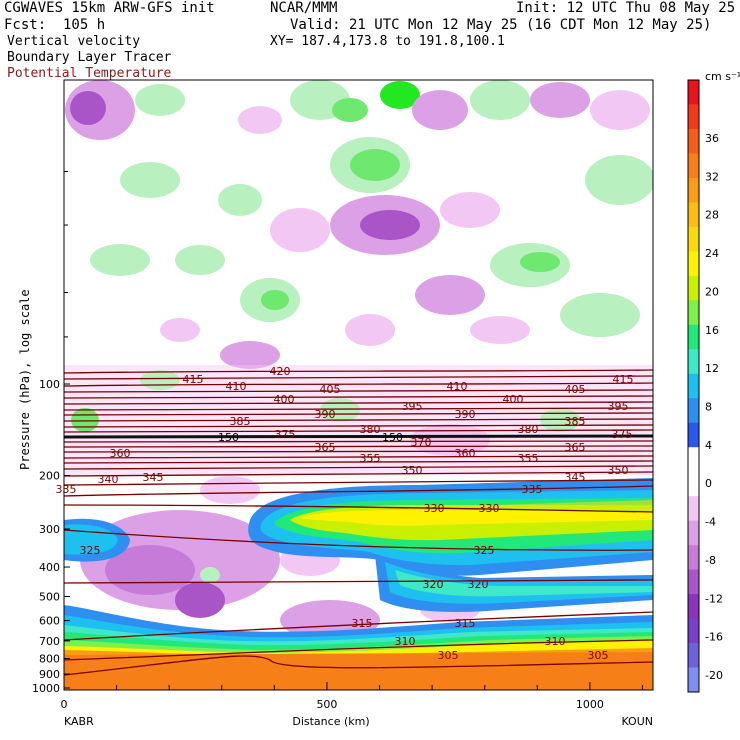  What do you see at coordinates (25, 379) in the screenshot?
I see `y-axis-label: Pressure (hPa), log scale` at bounding box center [25, 379].